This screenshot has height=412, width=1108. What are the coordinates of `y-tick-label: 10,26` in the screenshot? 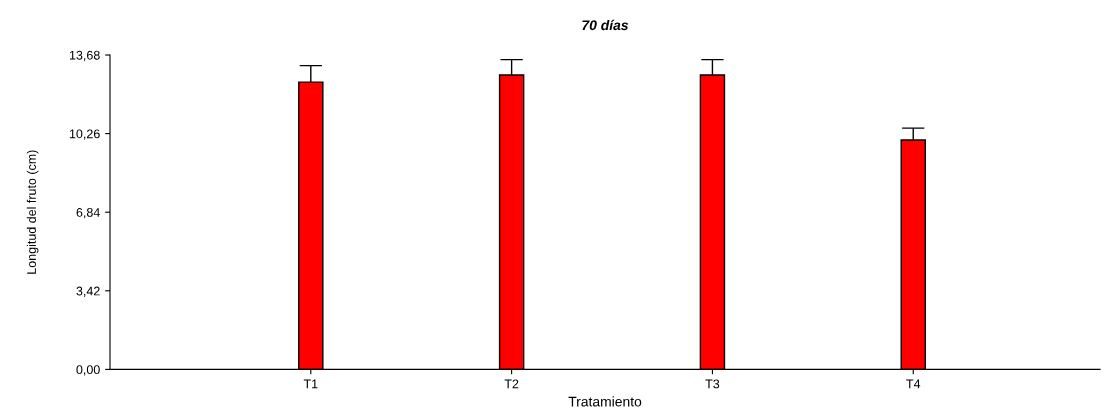 It's located at (84, 134).